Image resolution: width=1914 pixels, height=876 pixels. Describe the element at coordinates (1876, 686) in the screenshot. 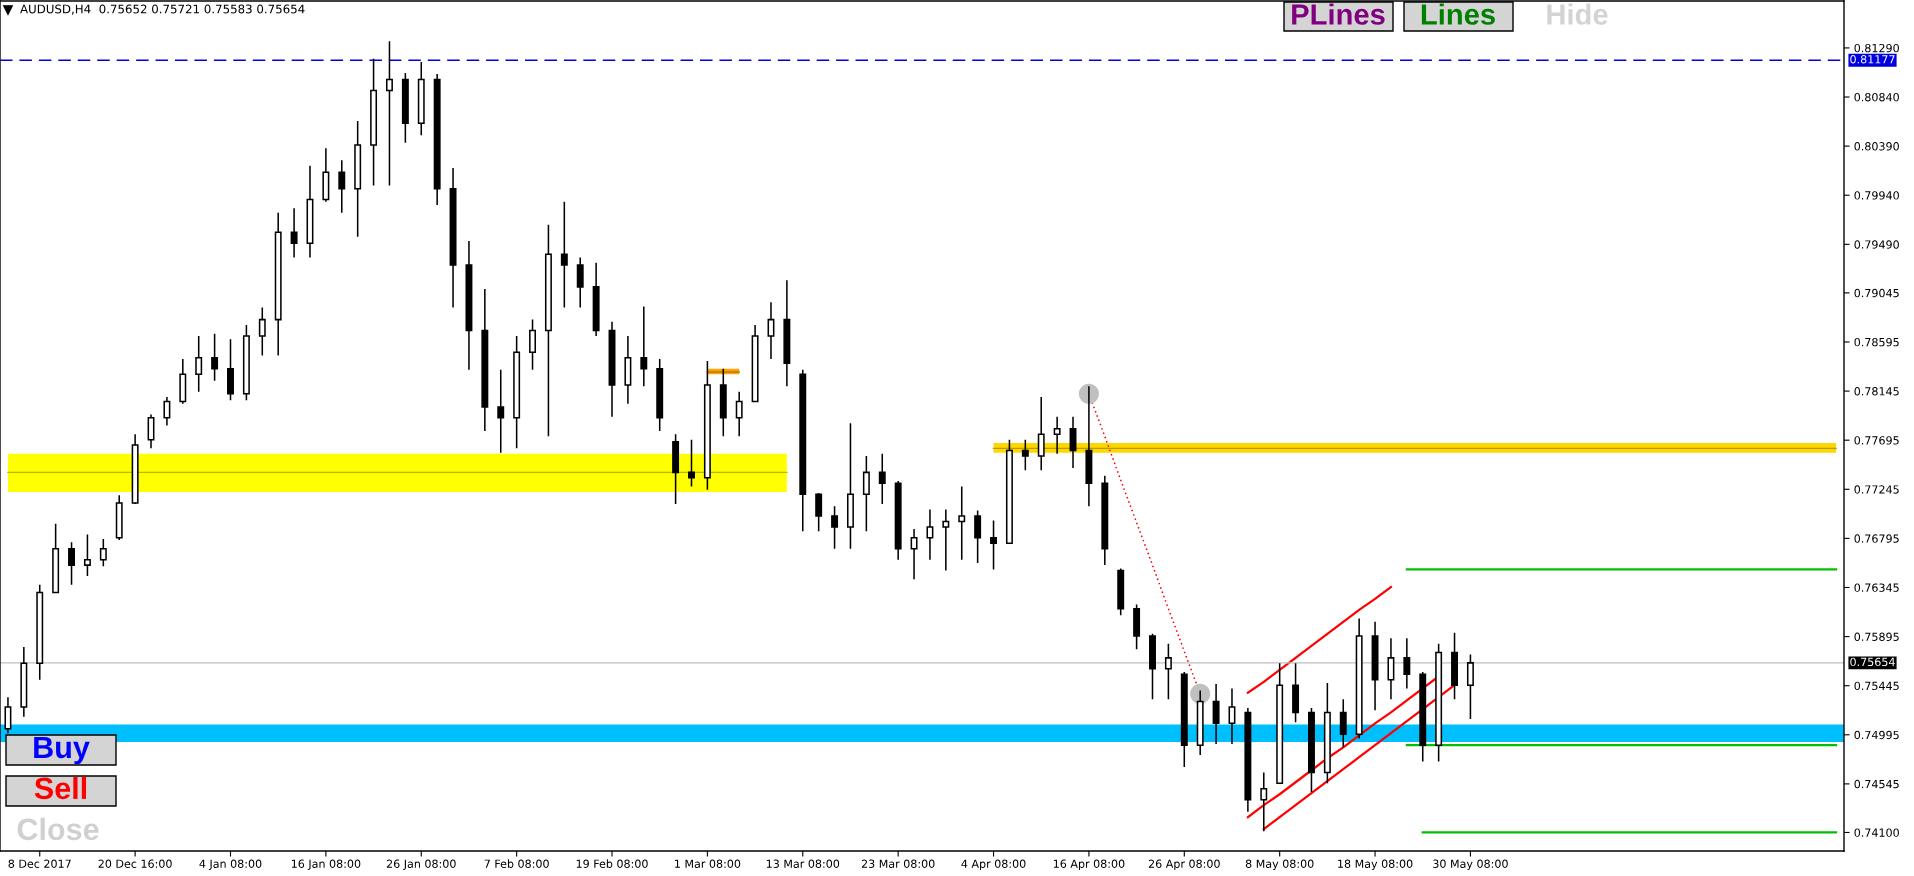

I see `y-tick-label: 0.75445` at that location.